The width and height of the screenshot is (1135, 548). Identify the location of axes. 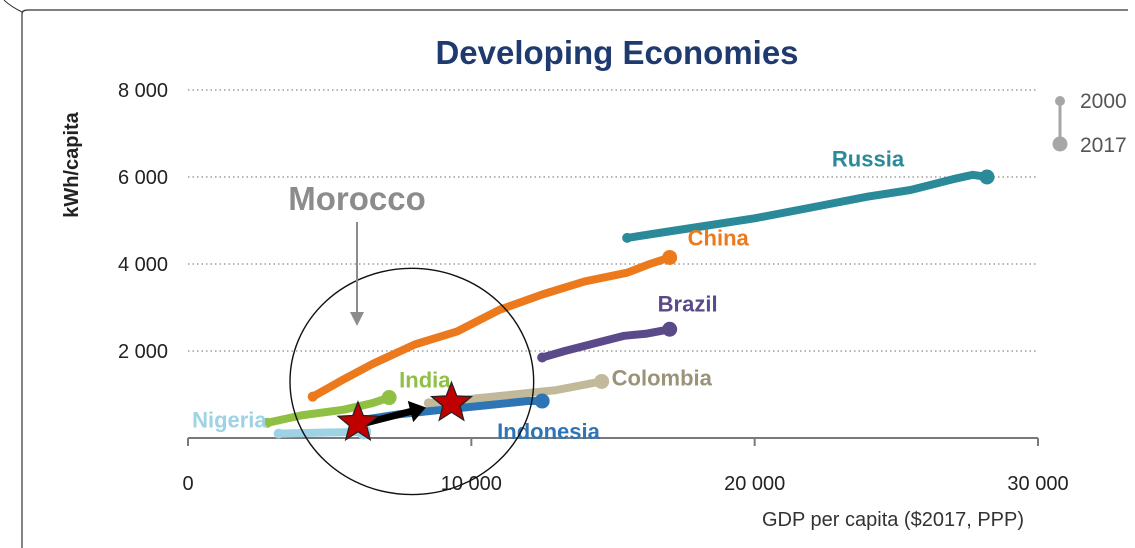
(613, 441).